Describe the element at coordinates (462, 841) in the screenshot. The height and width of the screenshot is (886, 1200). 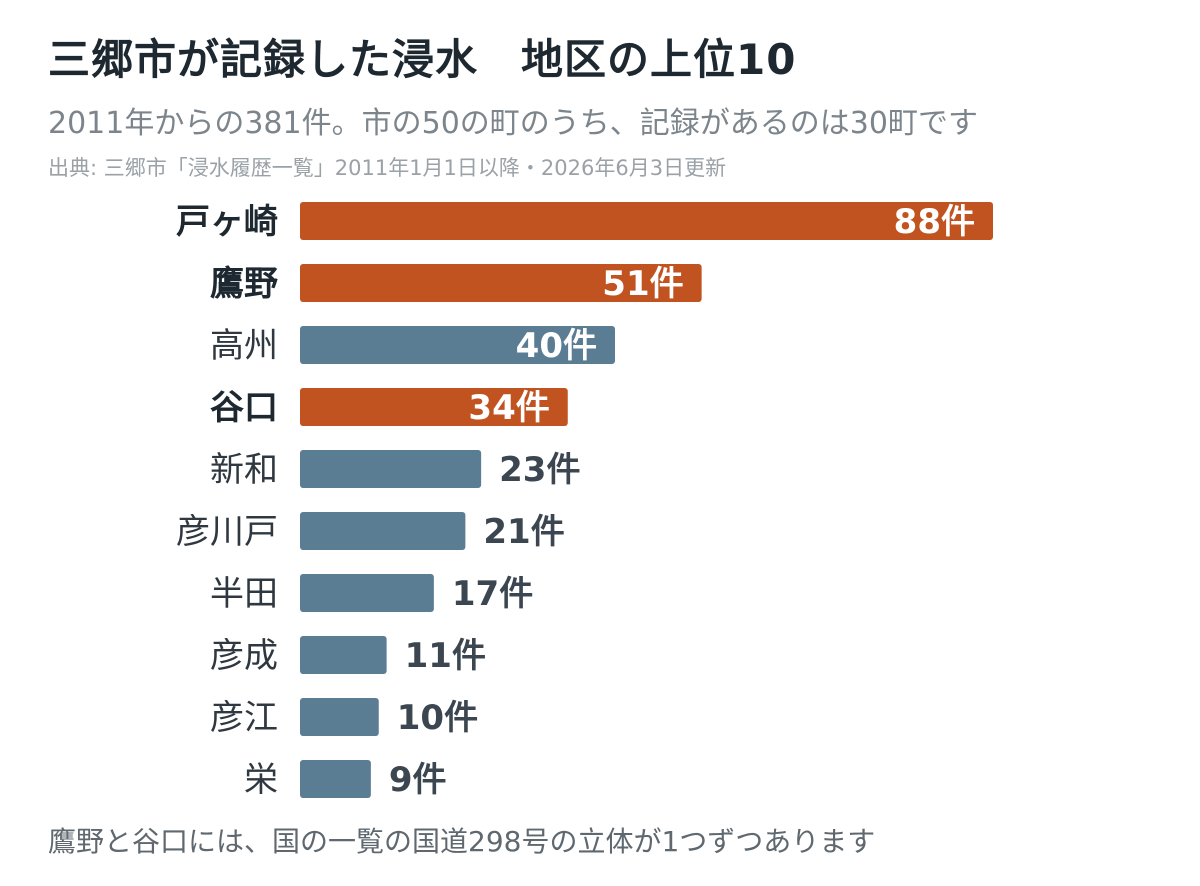
I see `footnote: 鷹野と谷口には、国の一覧の国道298号の立体が1つずつあります` at that location.